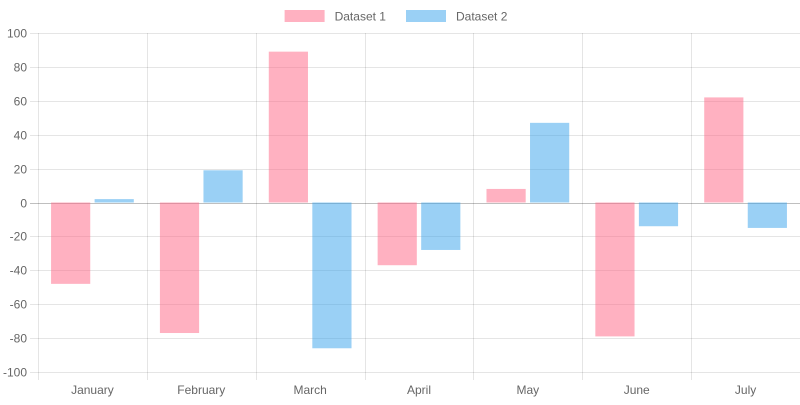  I want to click on bar-1-july, so click(724, 150).